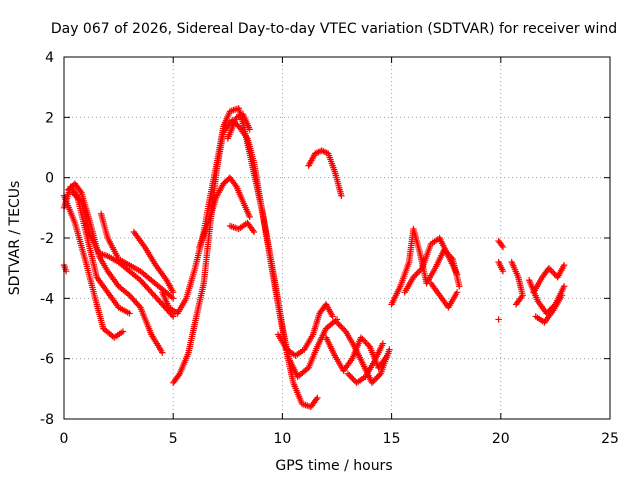  I want to click on x-tick-label: 20, so click(501, 439).